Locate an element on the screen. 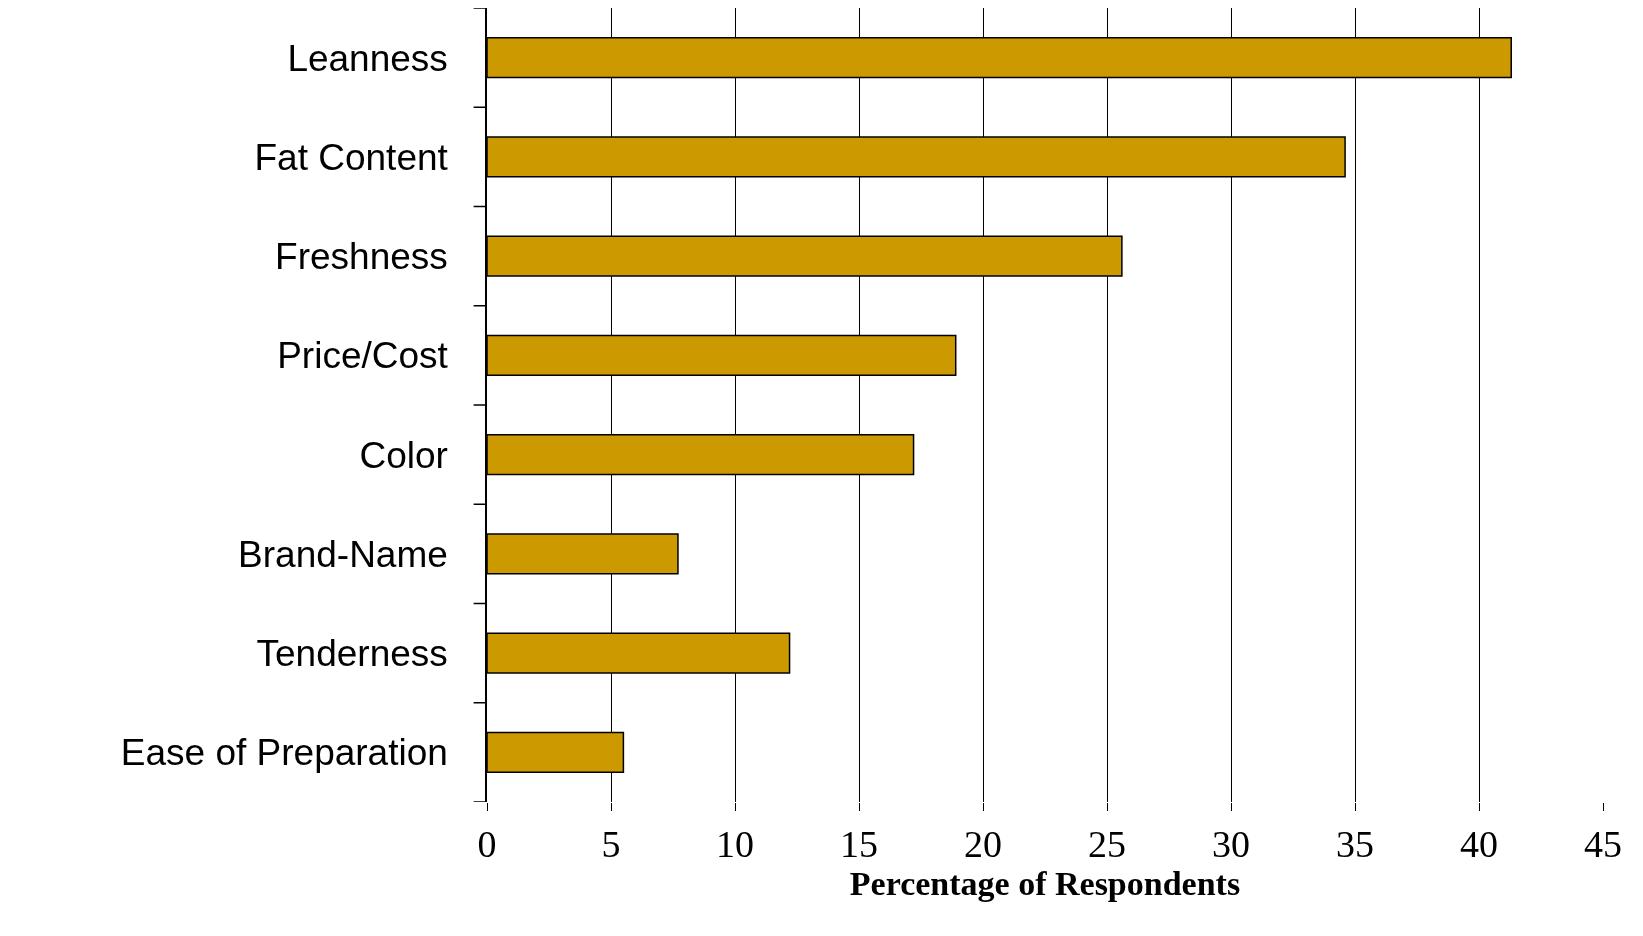 The image size is (1643, 936). x-tick-label: 30 is located at coordinates (1231, 843).